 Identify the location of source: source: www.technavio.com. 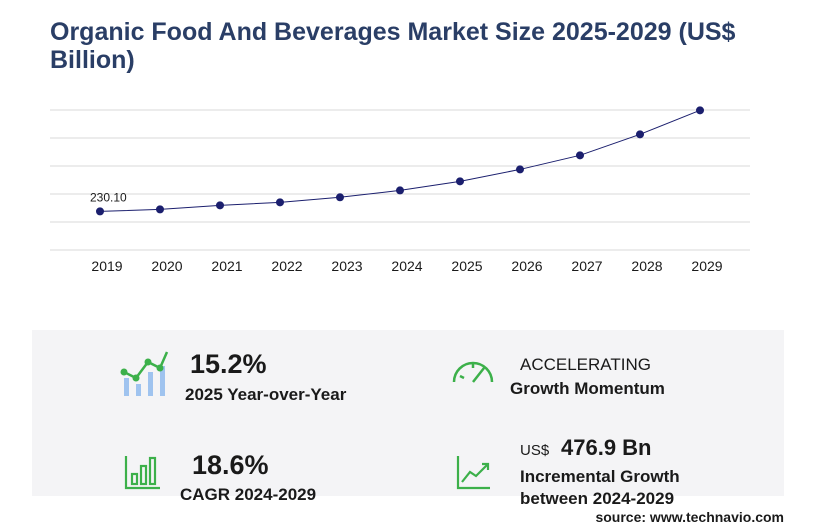
(689, 517).